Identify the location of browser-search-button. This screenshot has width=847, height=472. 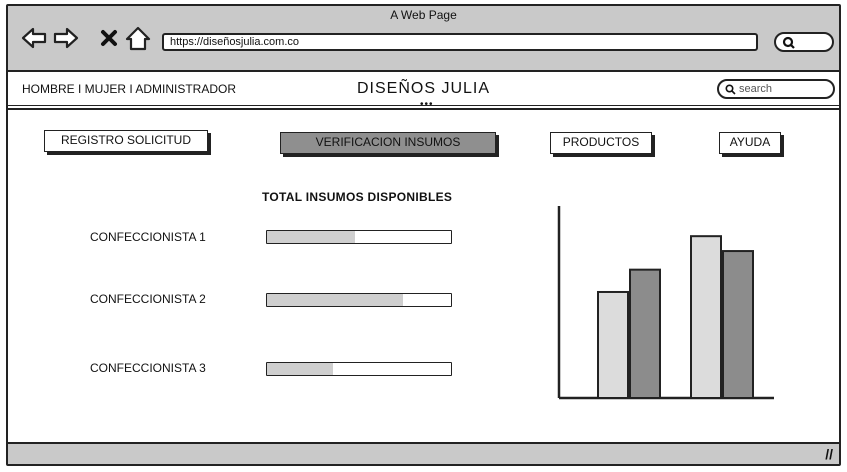
(804, 42).